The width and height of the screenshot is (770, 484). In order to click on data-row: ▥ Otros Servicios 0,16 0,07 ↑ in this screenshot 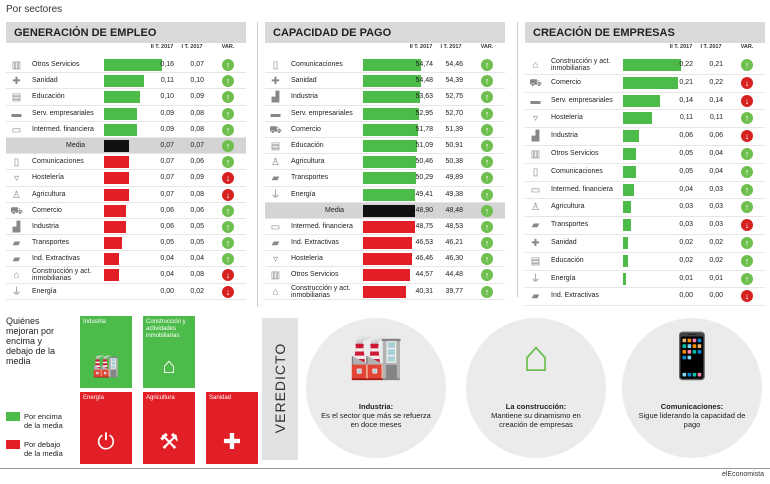, I will do `click(126, 65)`.